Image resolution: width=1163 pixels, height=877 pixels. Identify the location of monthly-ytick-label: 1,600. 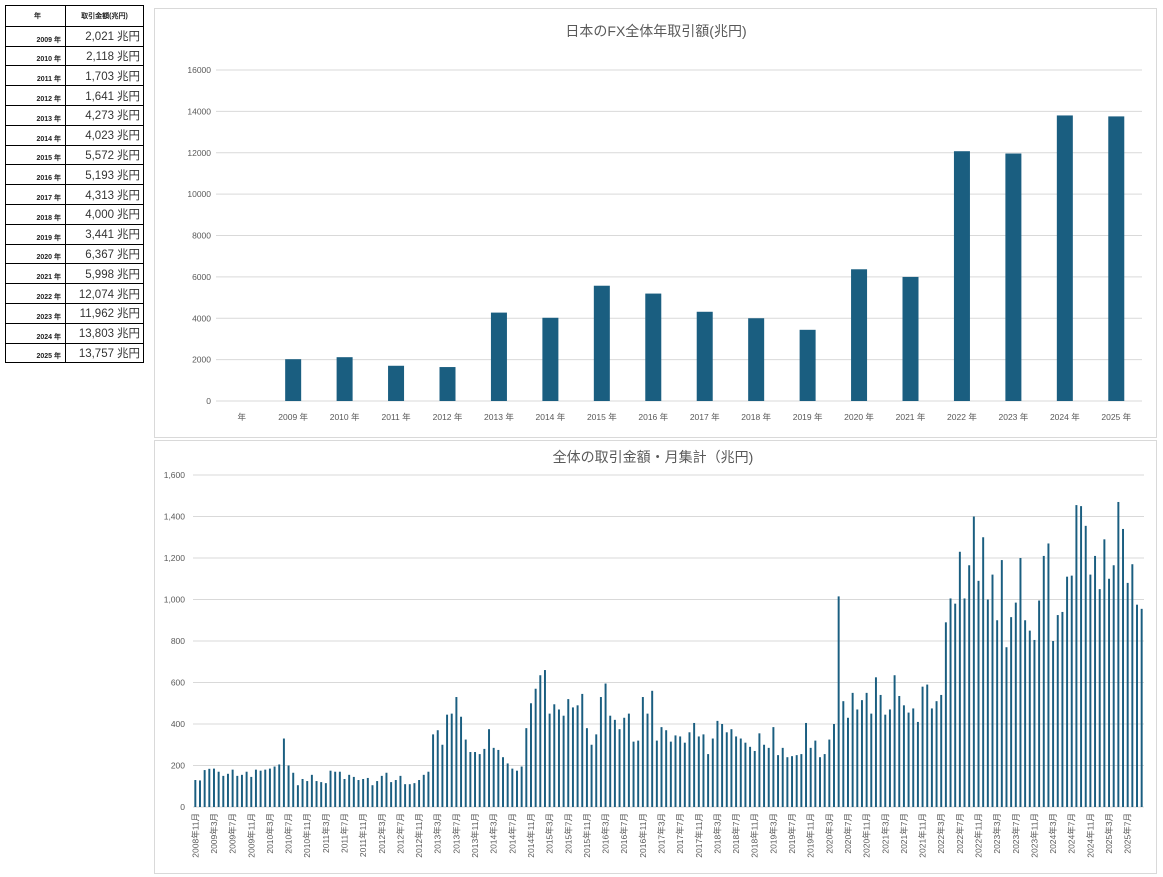
(175, 475).